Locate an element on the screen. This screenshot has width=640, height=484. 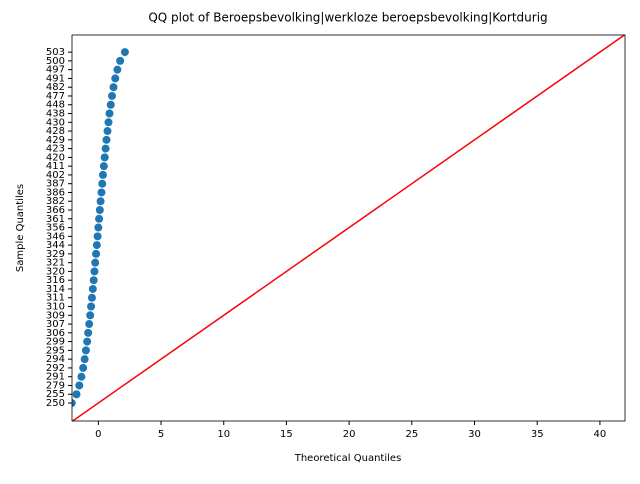
y-tick-label: 491 is located at coordinates (55, 78).